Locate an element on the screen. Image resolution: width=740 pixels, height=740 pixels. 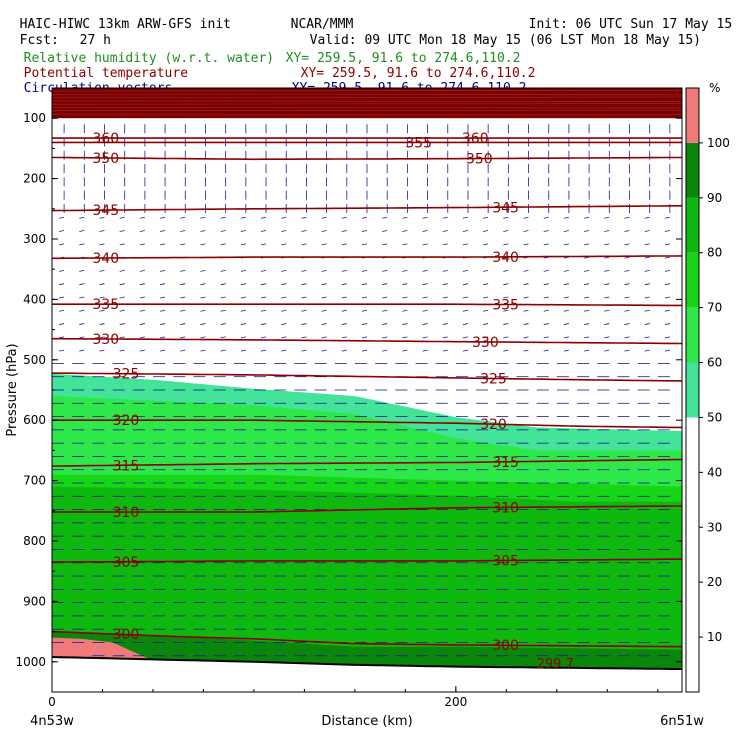
theta-label-350: 350 is located at coordinates (105, 159).